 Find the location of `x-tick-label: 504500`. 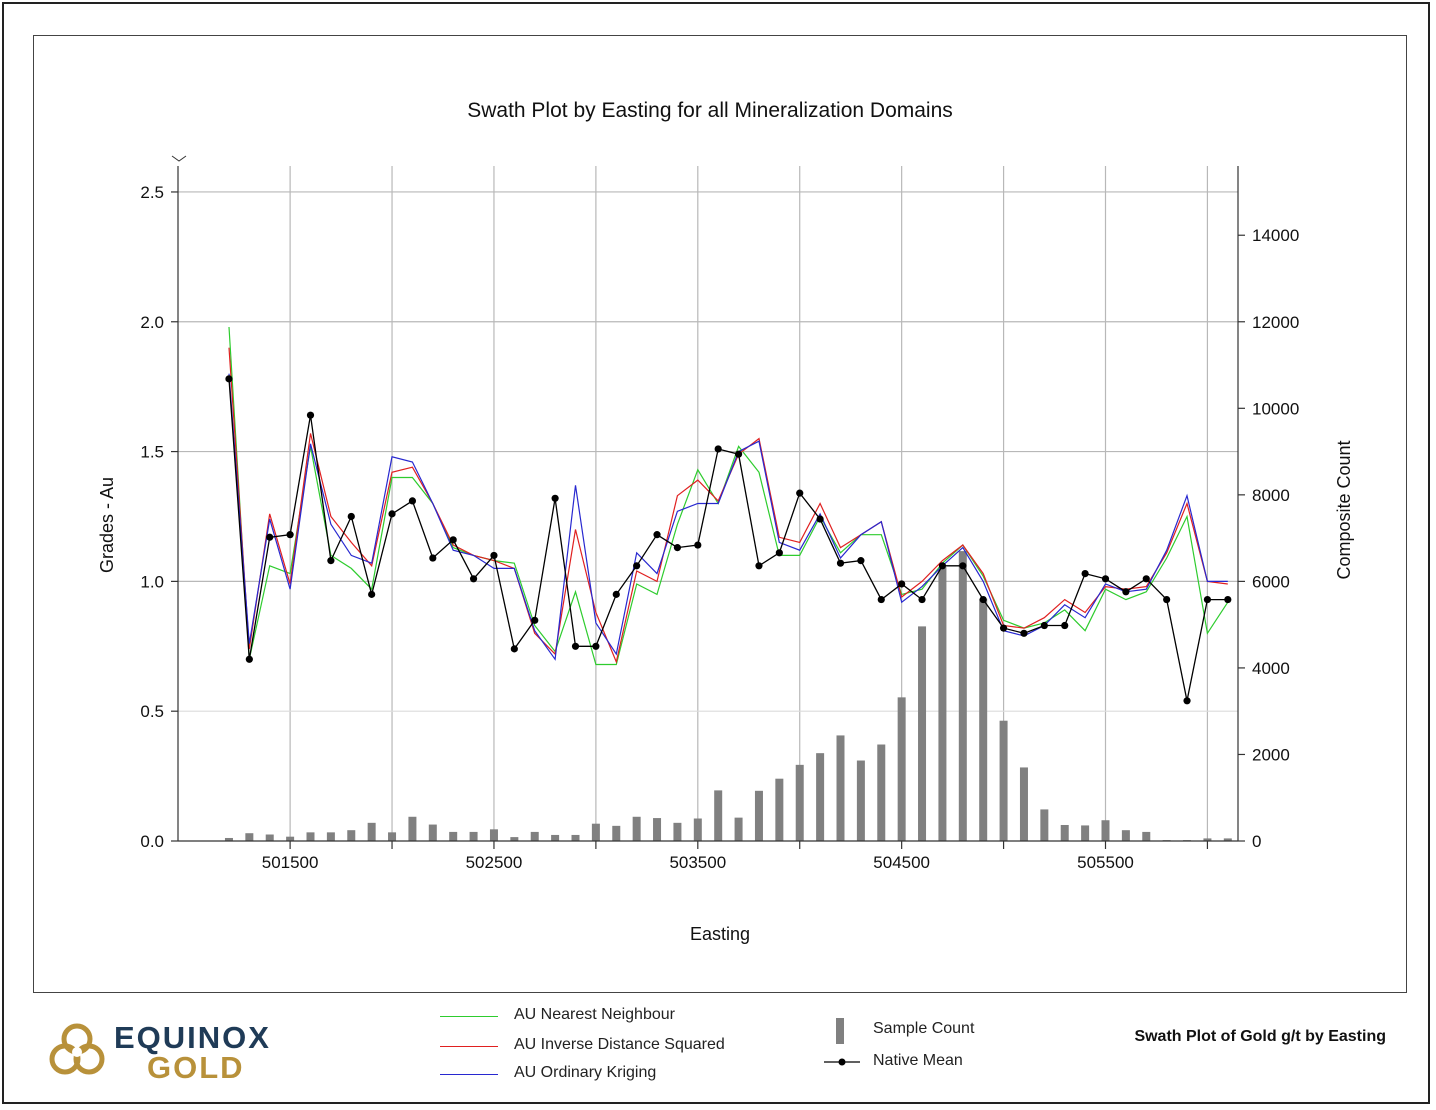

x-tick-label: 504500 is located at coordinates (901, 862).